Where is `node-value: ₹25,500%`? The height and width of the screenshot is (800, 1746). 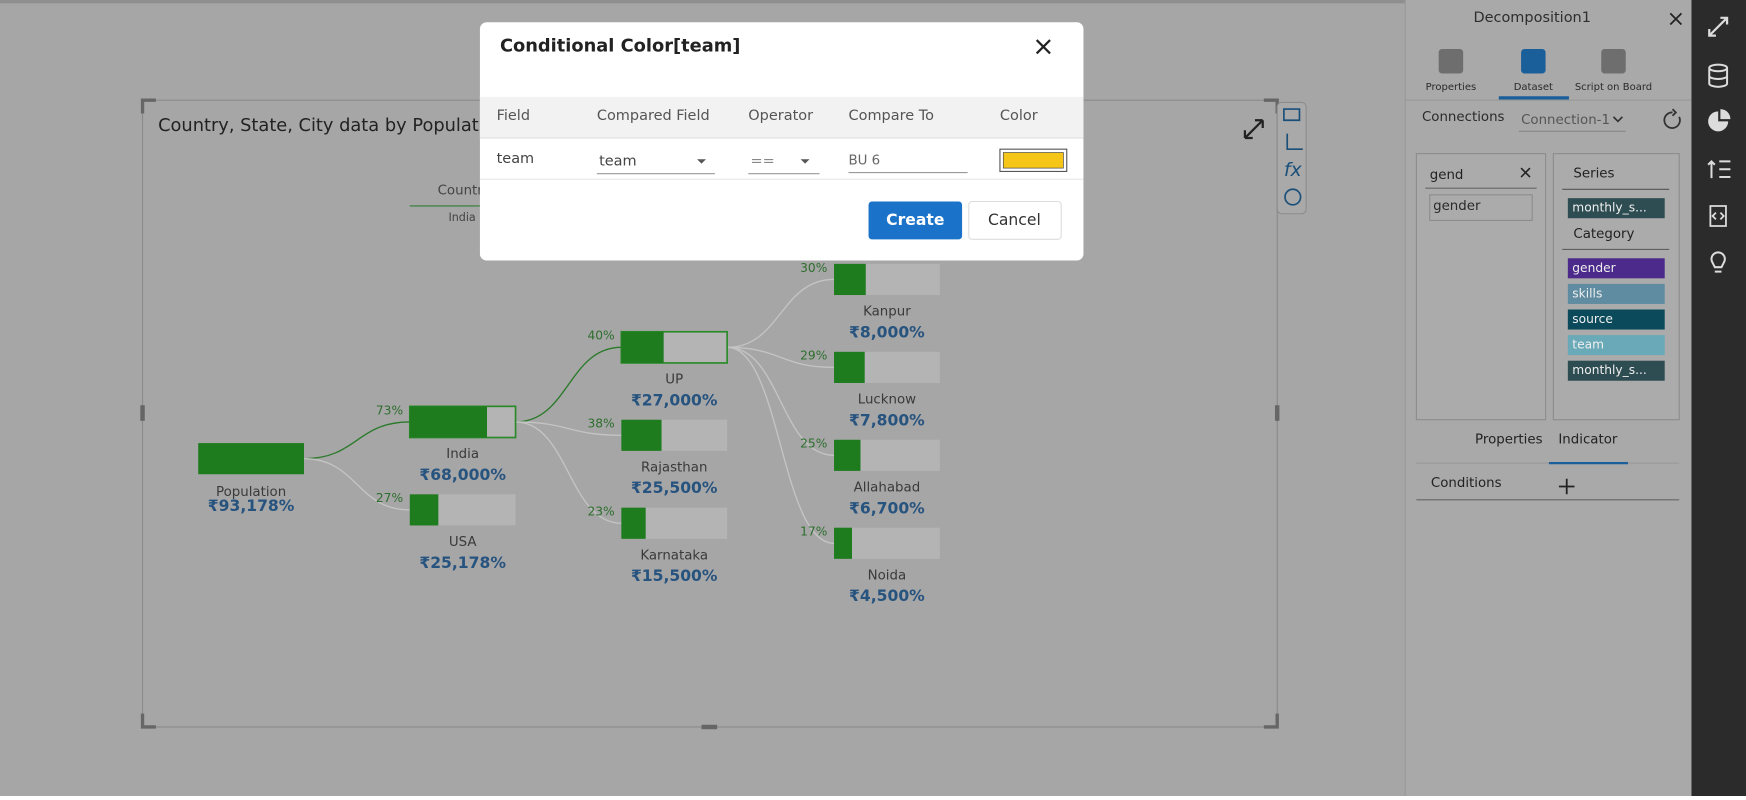
node-value: ₹25,500% is located at coordinates (674, 488).